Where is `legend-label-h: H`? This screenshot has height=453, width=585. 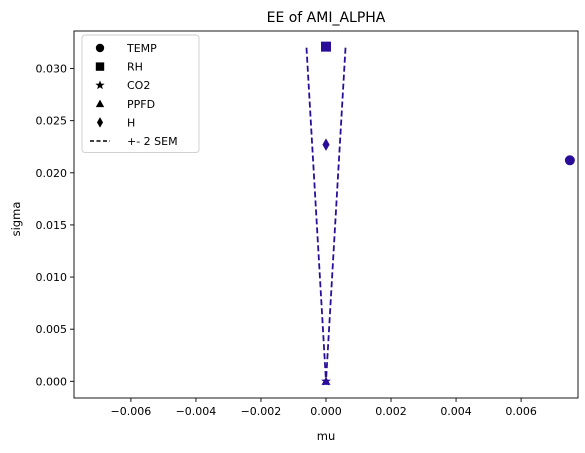 legend-label-h: H is located at coordinates (131, 122).